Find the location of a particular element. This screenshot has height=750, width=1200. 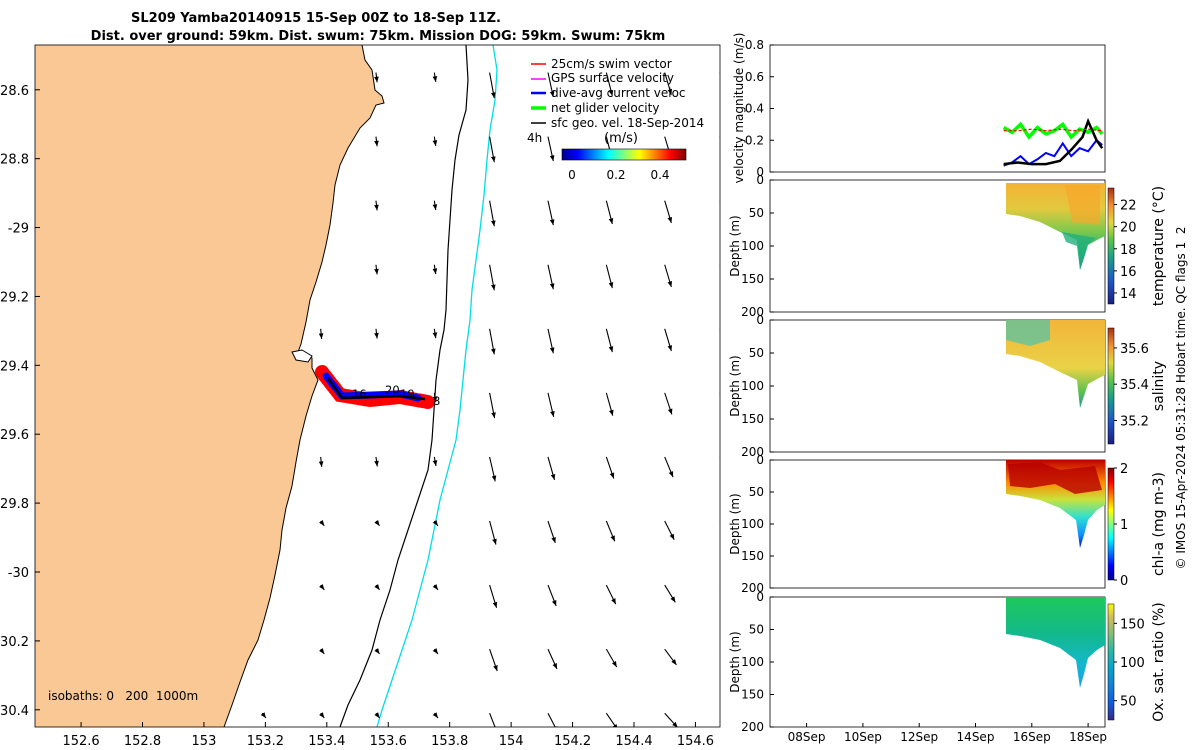

map-x-tick-label: 153 is located at coordinates (204, 741).